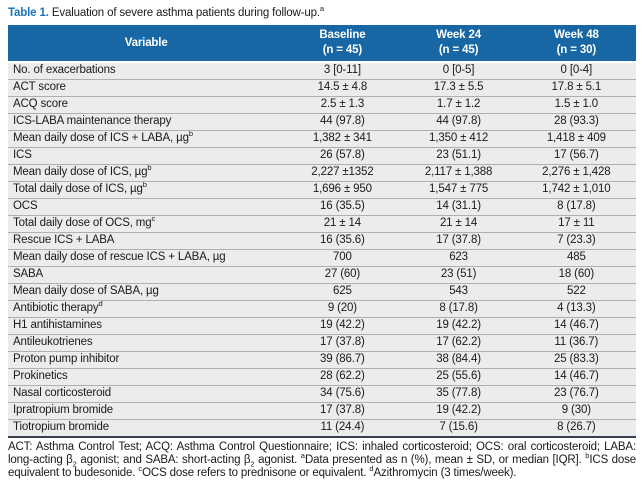  Describe the element at coordinates (458, 207) in the screenshot. I see `cell-week24: 14 (31.1)` at that location.